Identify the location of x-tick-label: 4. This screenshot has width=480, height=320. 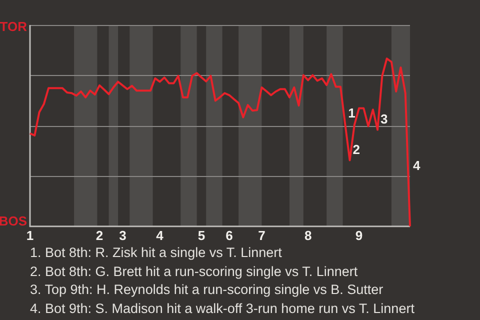
(160, 235).